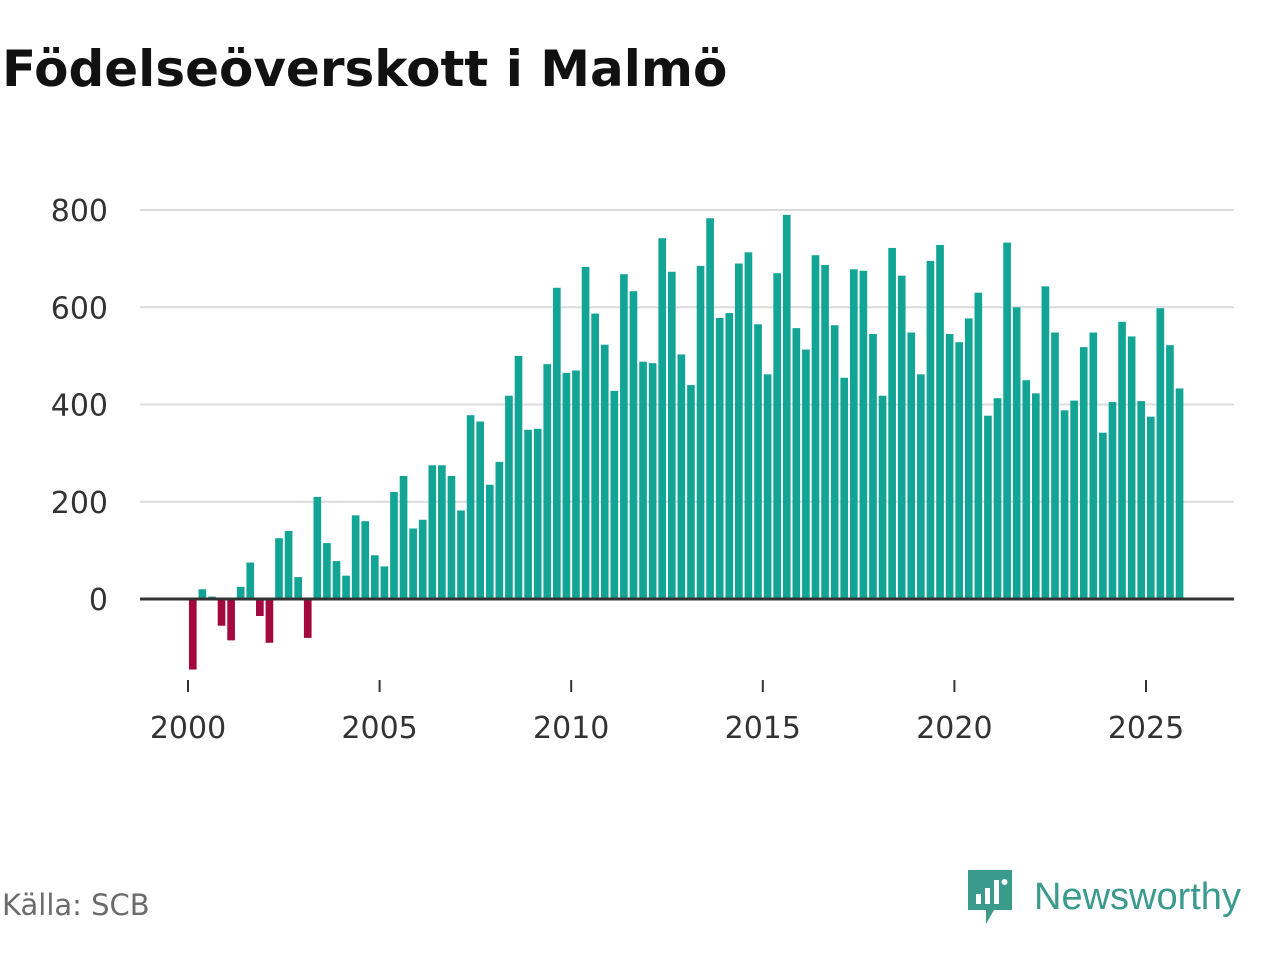 This screenshot has width=1280, height=960. Describe the element at coordinates (571, 728) in the screenshot. I see `x-tick-label: 2010` at that location.